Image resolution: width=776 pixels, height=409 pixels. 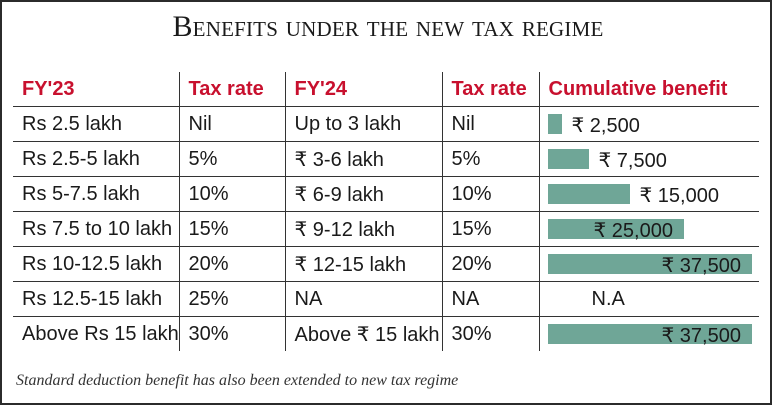 I want to click on benefit-cell: ₹ 7,500, so click(x=649, y=159).